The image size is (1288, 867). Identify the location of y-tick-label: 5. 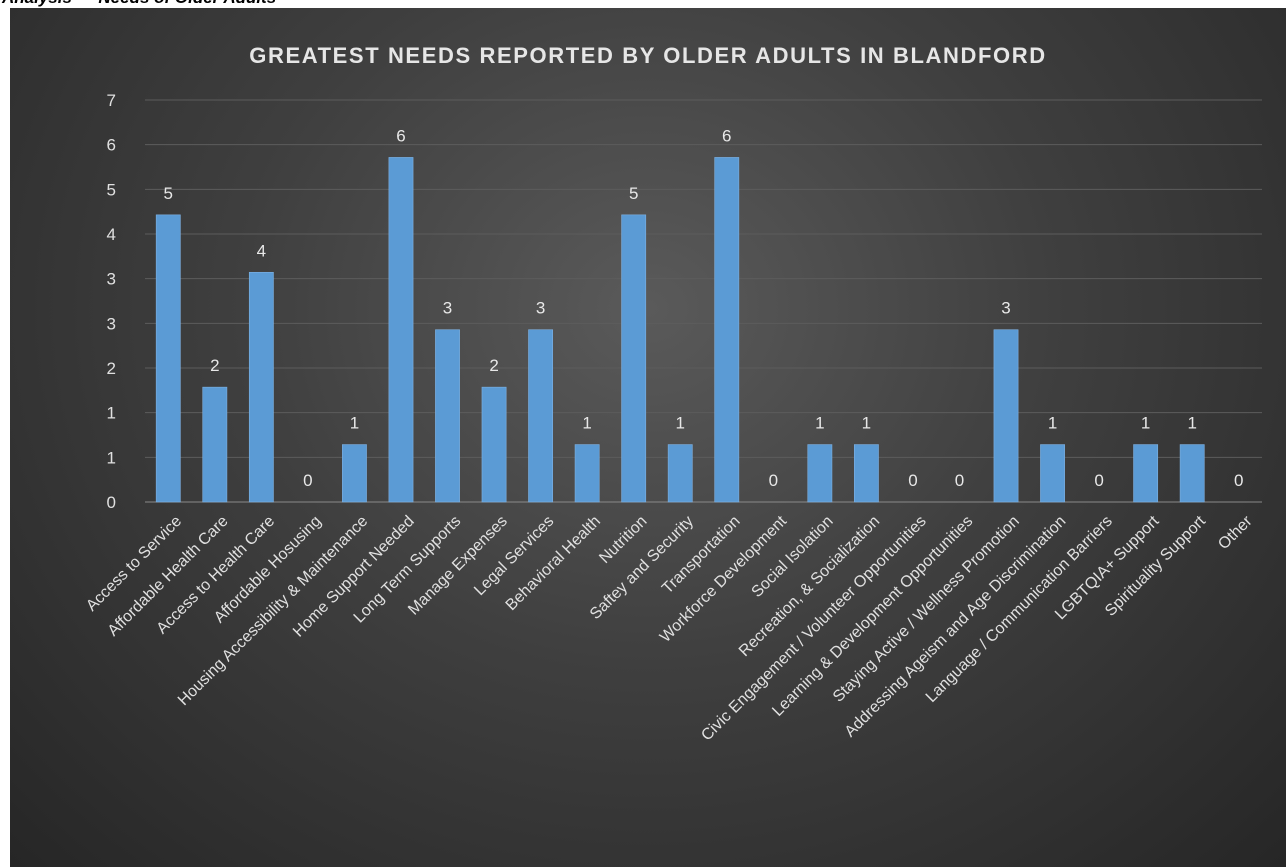
(111, 189).